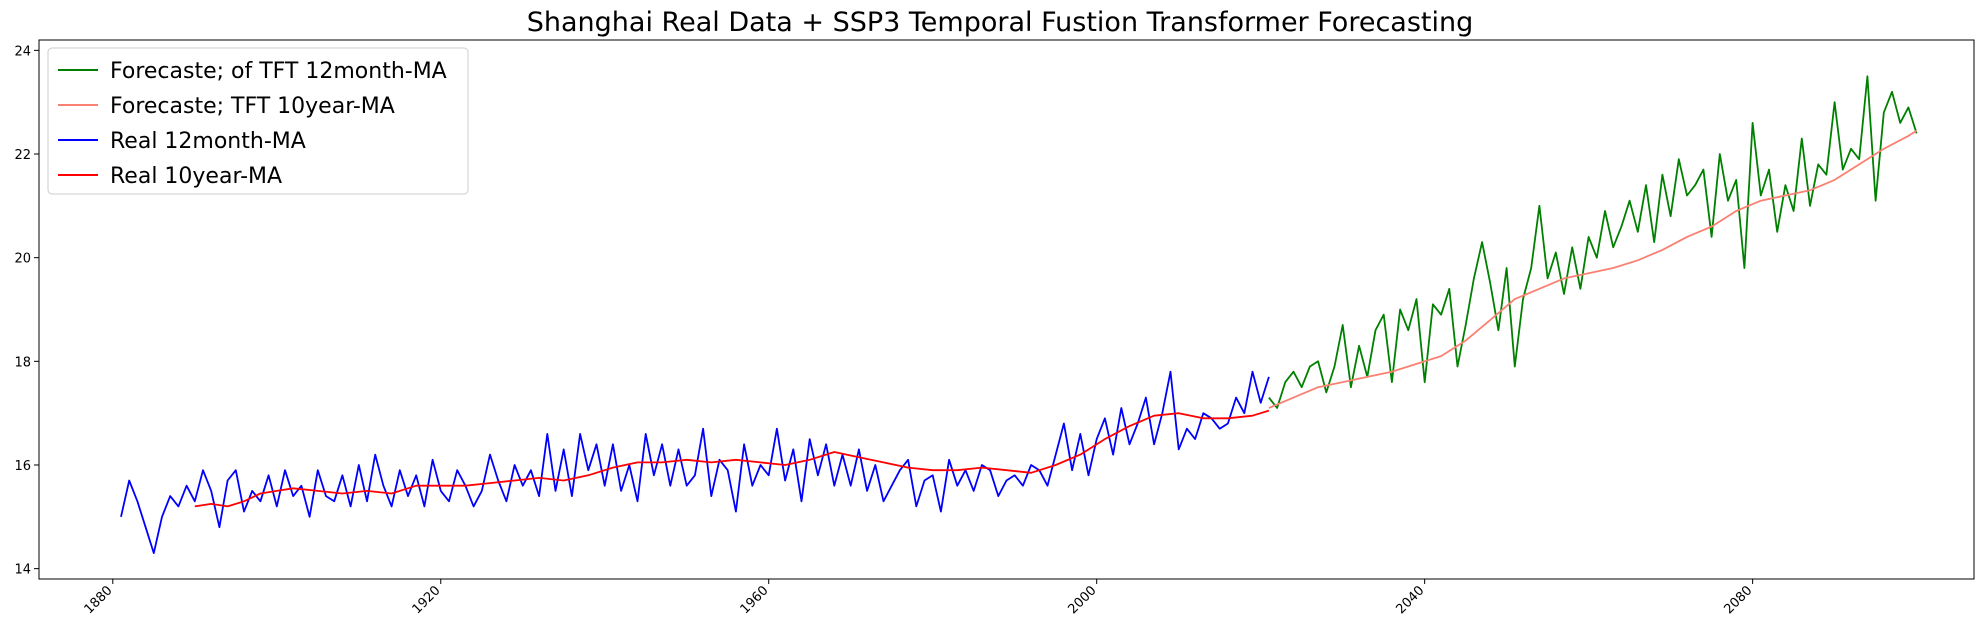 This screenshot has width=1984, height=638. Describe the element at coordinates (22, 51) in the screenshot. I see `y-tick-label: 24` at that location.